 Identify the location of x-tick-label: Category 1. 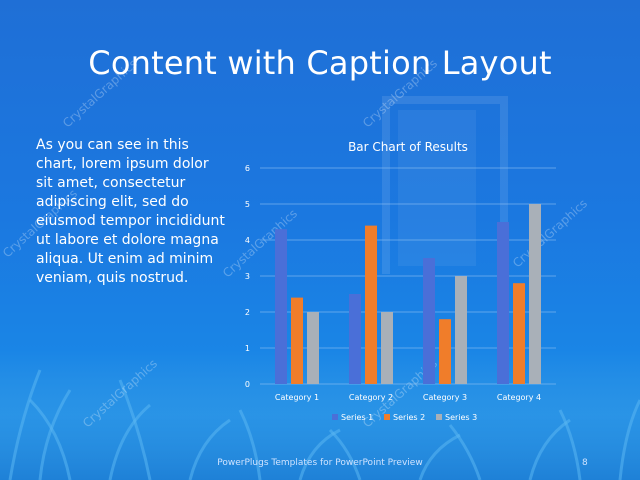
(297, 397).